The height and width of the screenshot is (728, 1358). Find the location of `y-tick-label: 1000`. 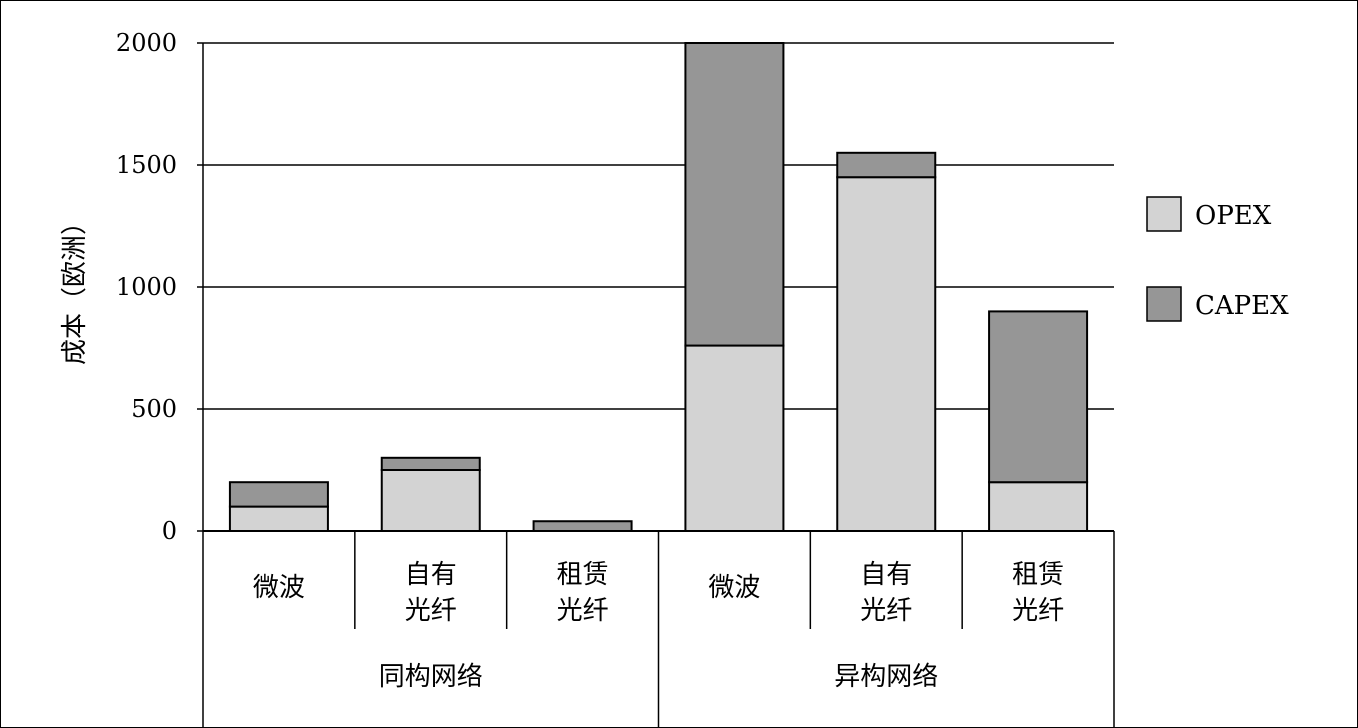

y-tick-label: 1000 is located at coordinates (146, 287).